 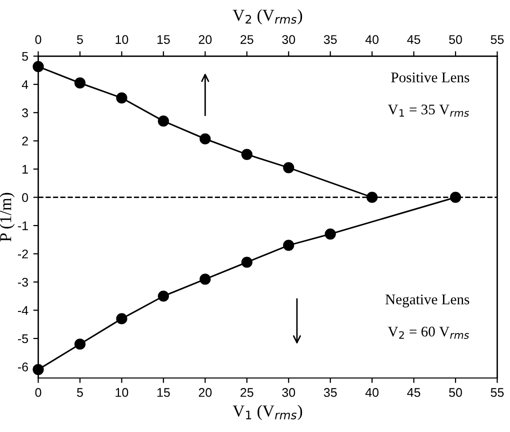 What do you see at coordinates (205, 392) in the screenshot?
I see `x-tick-label: 20` at bounding box center [205, 392].